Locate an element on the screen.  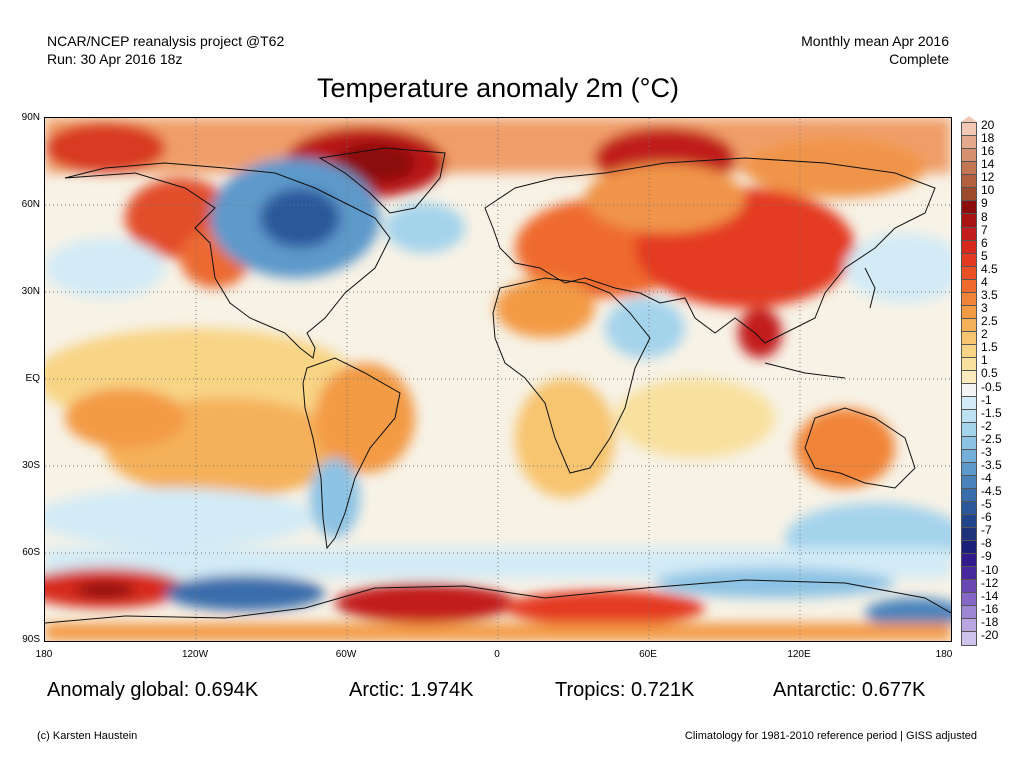
lat-label-30s: 30S is located at coordinates (31, 465).